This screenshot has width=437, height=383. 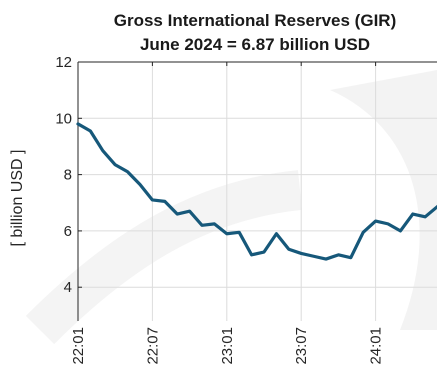 I want to click on x-tick-label: 23:01, so click(x=227, y=346).